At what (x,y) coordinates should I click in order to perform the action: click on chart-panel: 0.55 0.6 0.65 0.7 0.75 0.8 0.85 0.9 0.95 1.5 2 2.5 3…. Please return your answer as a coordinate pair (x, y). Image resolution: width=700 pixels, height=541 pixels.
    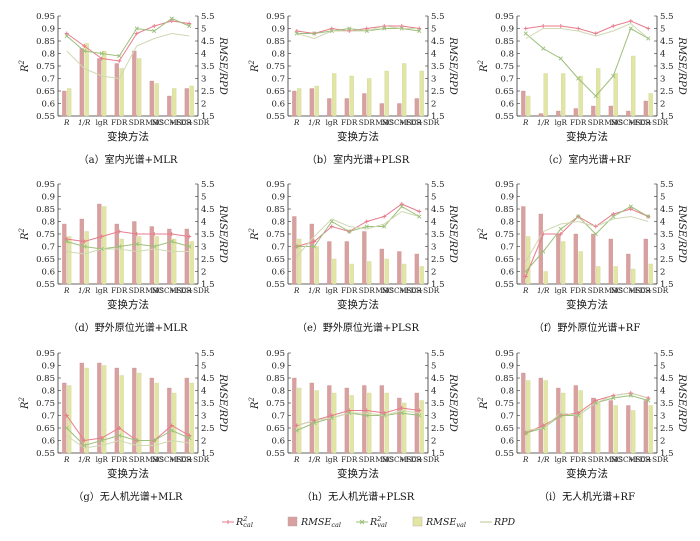
    Looking at the image, I should click on (353, 89).